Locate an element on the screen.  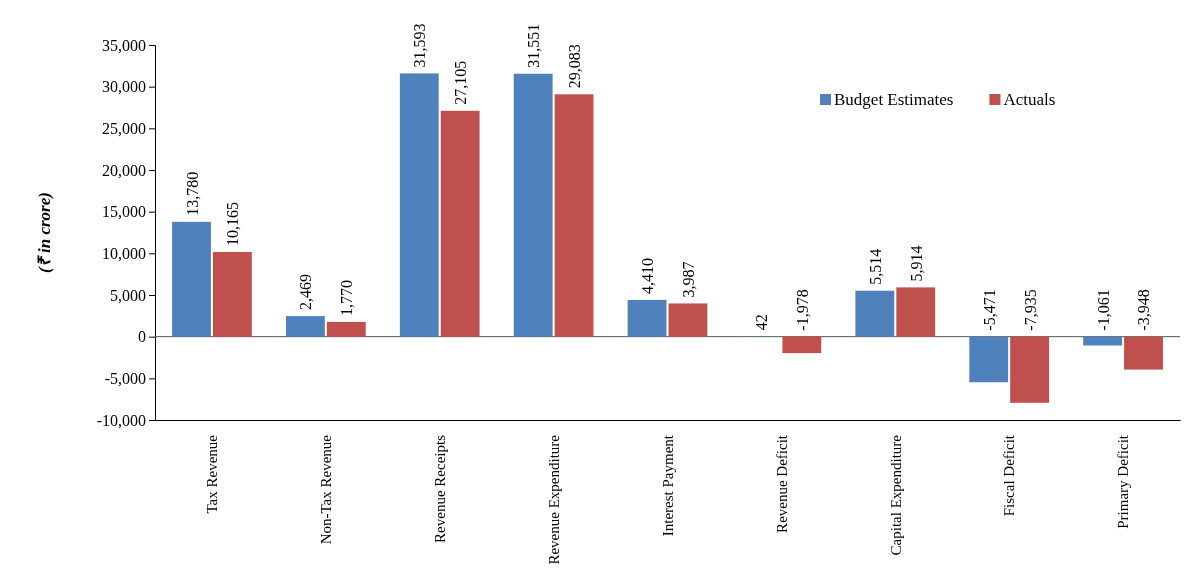
data-label: -1,061 is located at coordinates (1103, 310).